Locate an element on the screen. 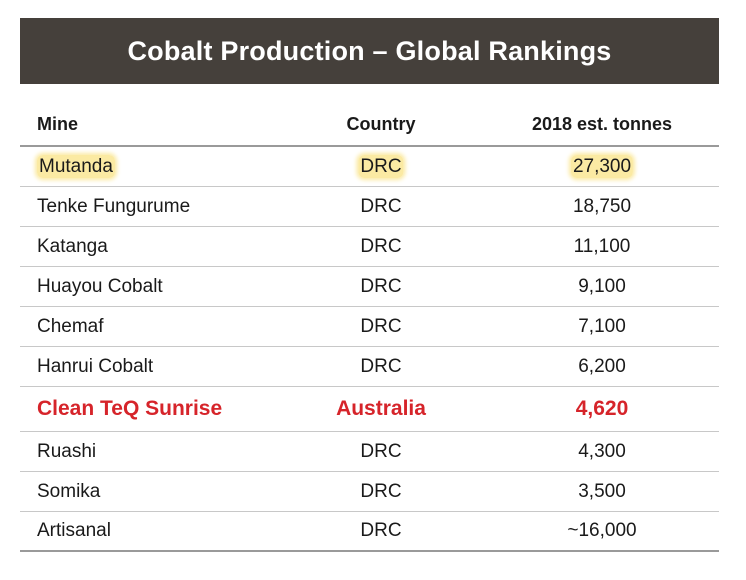 This screenshot has height=580, width=746. table-row: Chemaf DRC 7,100 is located at coordinates (369, 327).